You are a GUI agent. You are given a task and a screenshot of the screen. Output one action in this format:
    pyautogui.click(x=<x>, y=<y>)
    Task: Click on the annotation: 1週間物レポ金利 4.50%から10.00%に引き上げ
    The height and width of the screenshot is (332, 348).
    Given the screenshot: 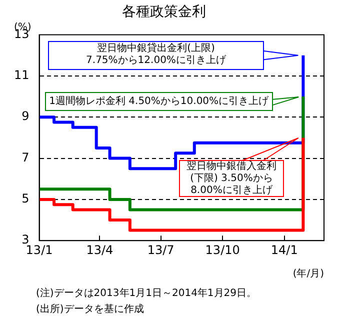 What is the action you would take?
    pyautogui.click(x=159, y=102)
    